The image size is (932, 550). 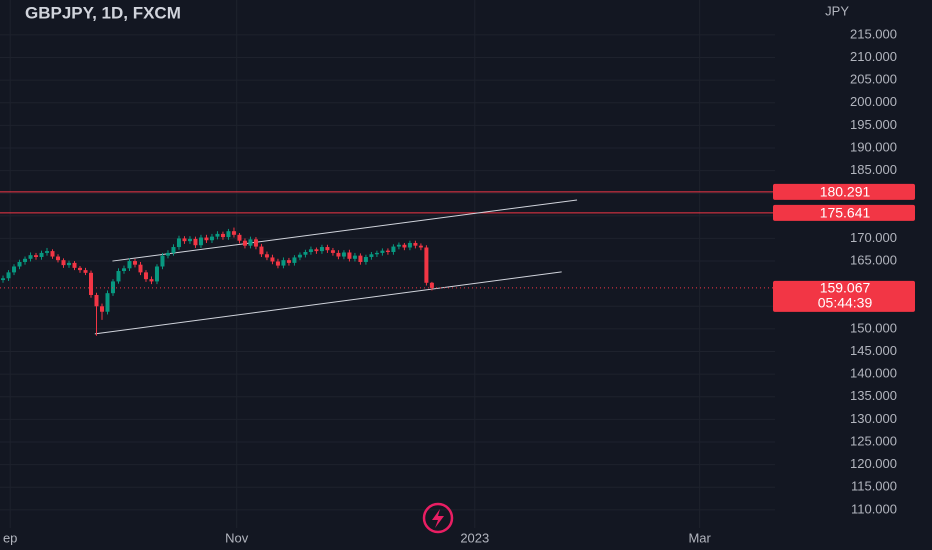 What do you see at coordinates (845, 303) in the screenshot?
I see `countdown: 05:44:39` at bounding box center [845, 303].